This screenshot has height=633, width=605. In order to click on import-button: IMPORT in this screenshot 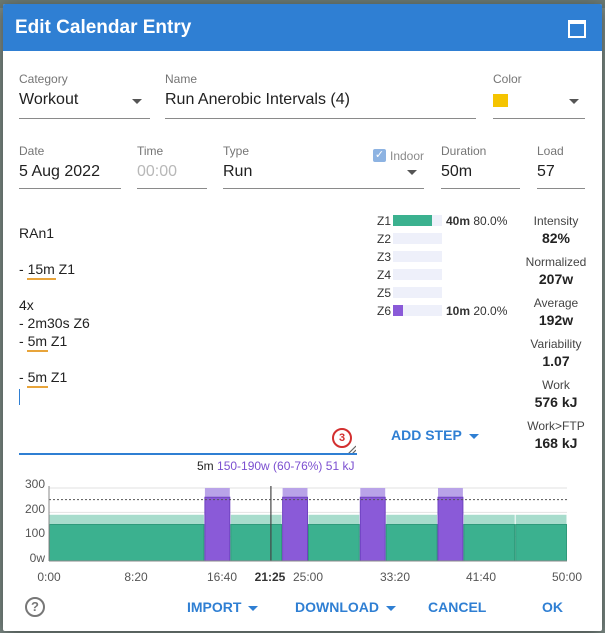, I will do `click(223, 607)`.